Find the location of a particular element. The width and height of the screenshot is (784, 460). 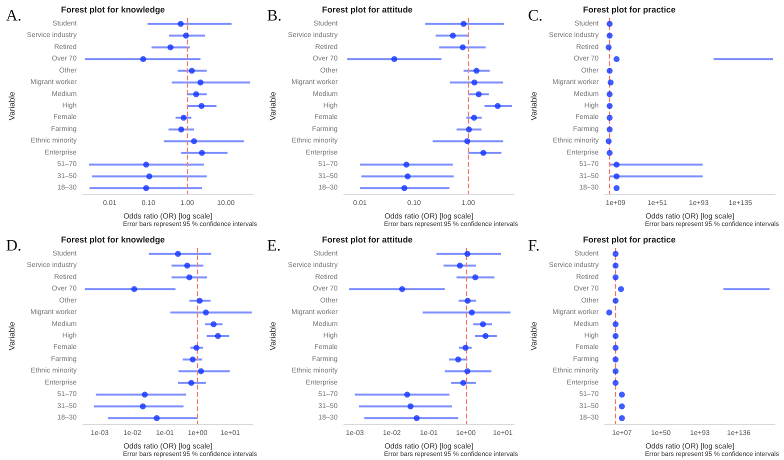

text: C. is located at coordinates (535, 16).